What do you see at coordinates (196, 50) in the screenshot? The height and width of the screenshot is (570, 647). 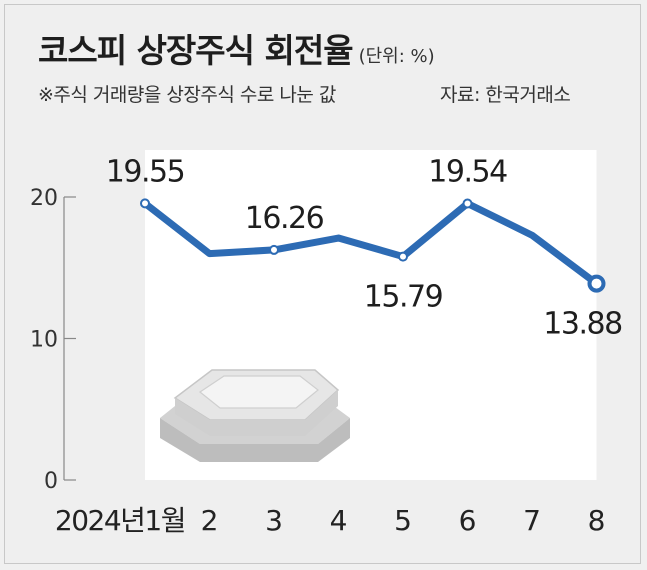 I see `title-text: 코스피 상장주식 회전율` at bounding box center [196, 50].